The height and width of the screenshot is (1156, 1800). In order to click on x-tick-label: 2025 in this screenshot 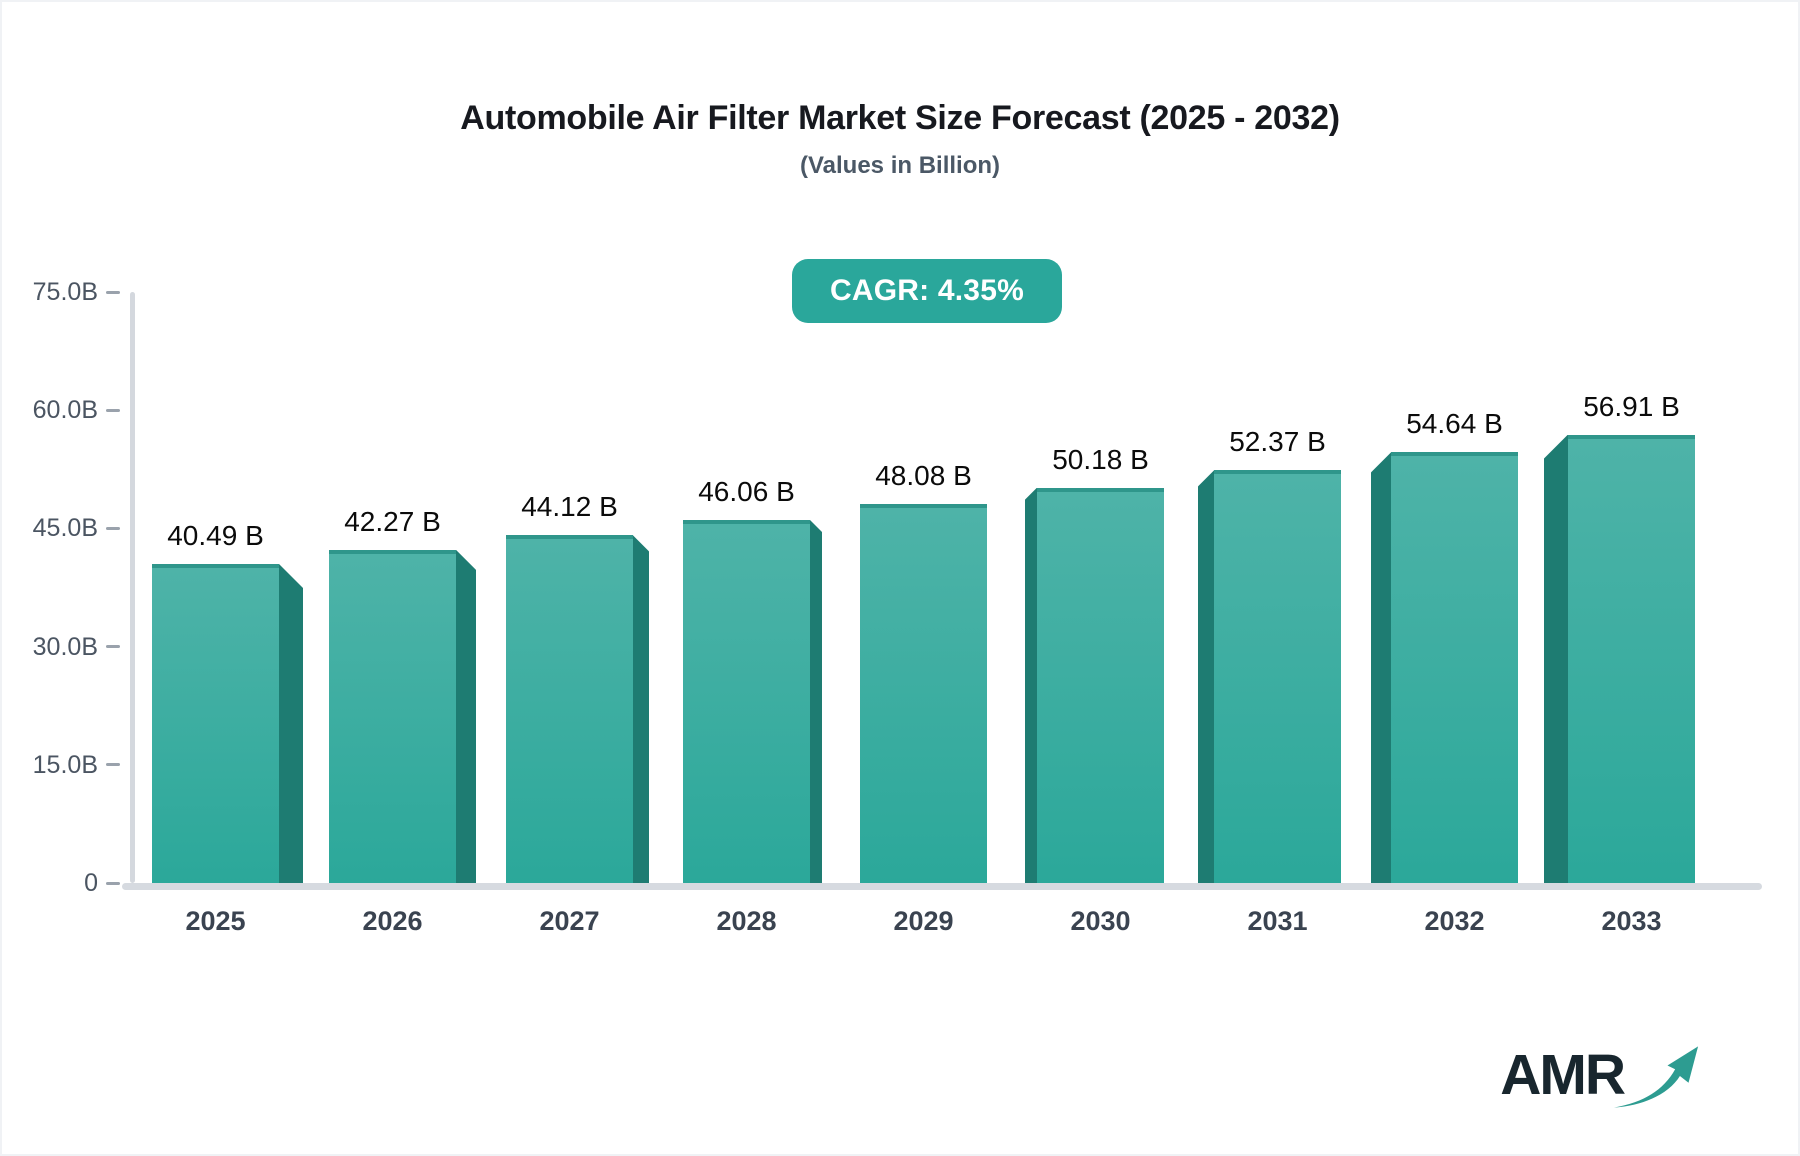, I will do `click(215, 921)`.